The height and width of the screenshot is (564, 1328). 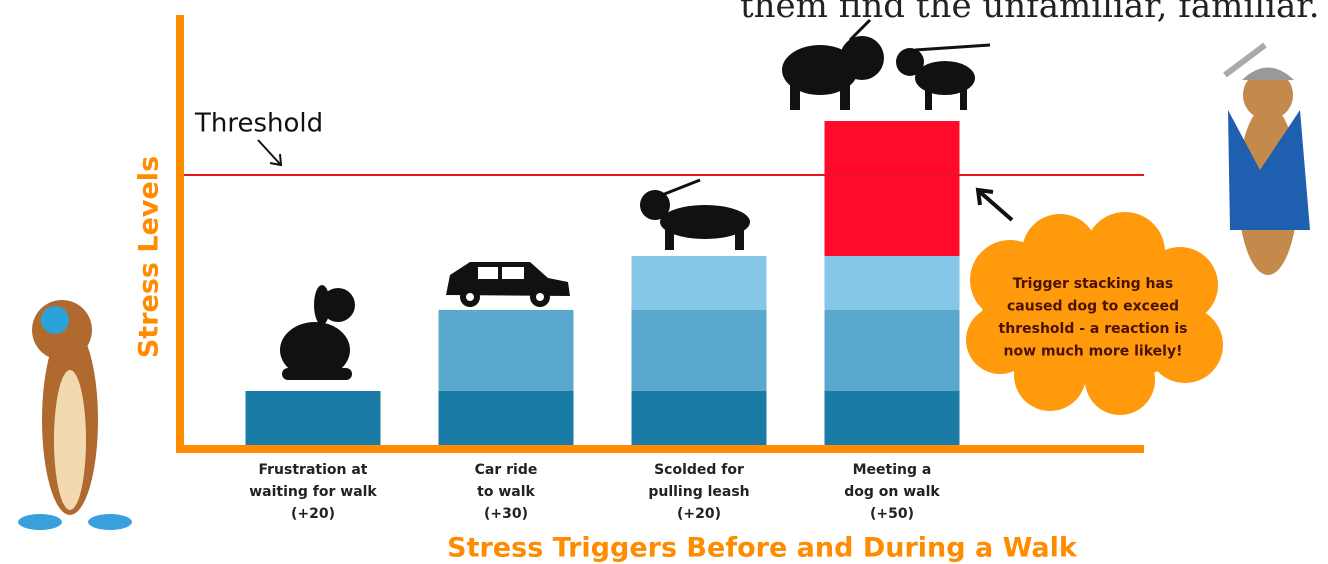 What do you see at coordinates (892, 470) in the screenshot?
I see `x-tick-label: Meeting a` at bounding box center [892, 470].